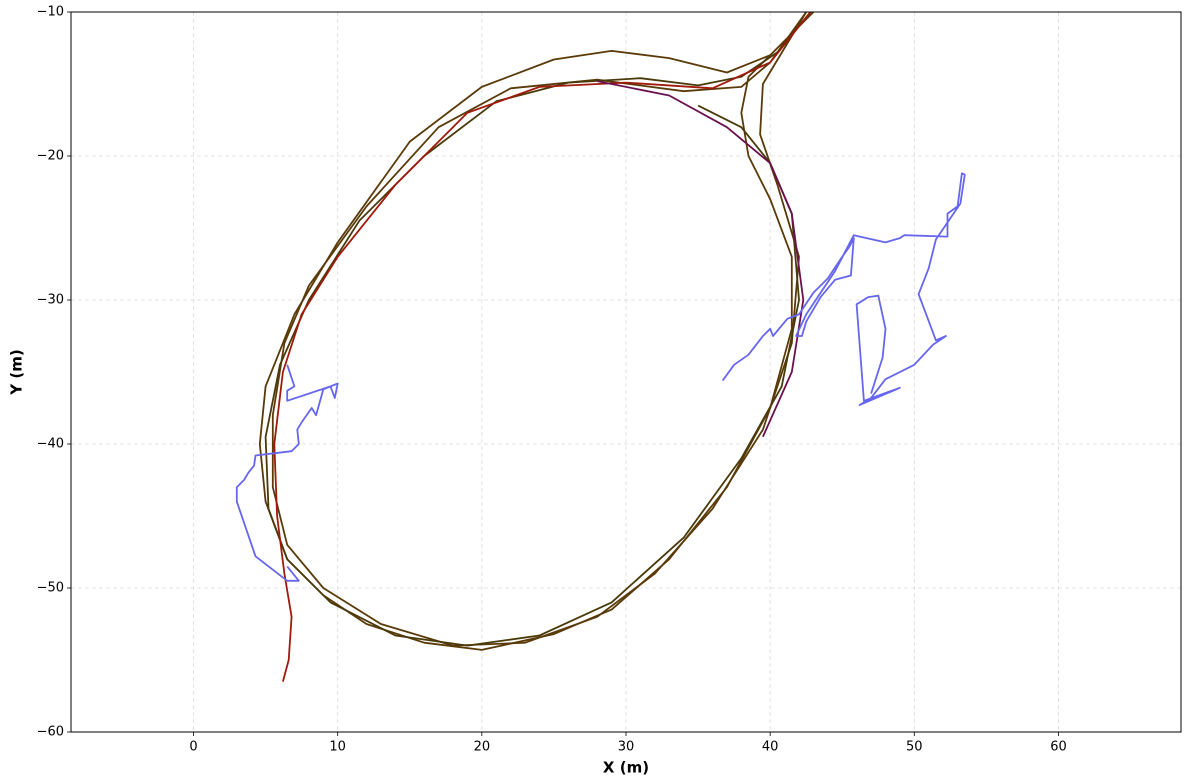 Image resolution: width=1185 pixels, height=780 pixels. I want to click on y-tick-label: −30, so click(50, 300).